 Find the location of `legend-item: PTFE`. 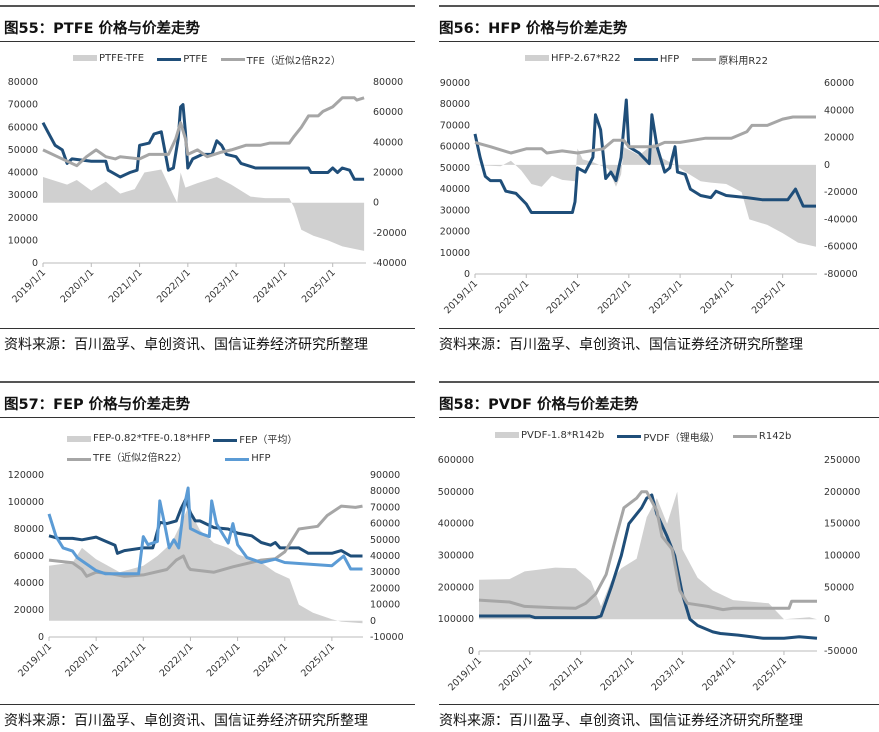

legend-item: PTFE is located at coordinates (182, 59).